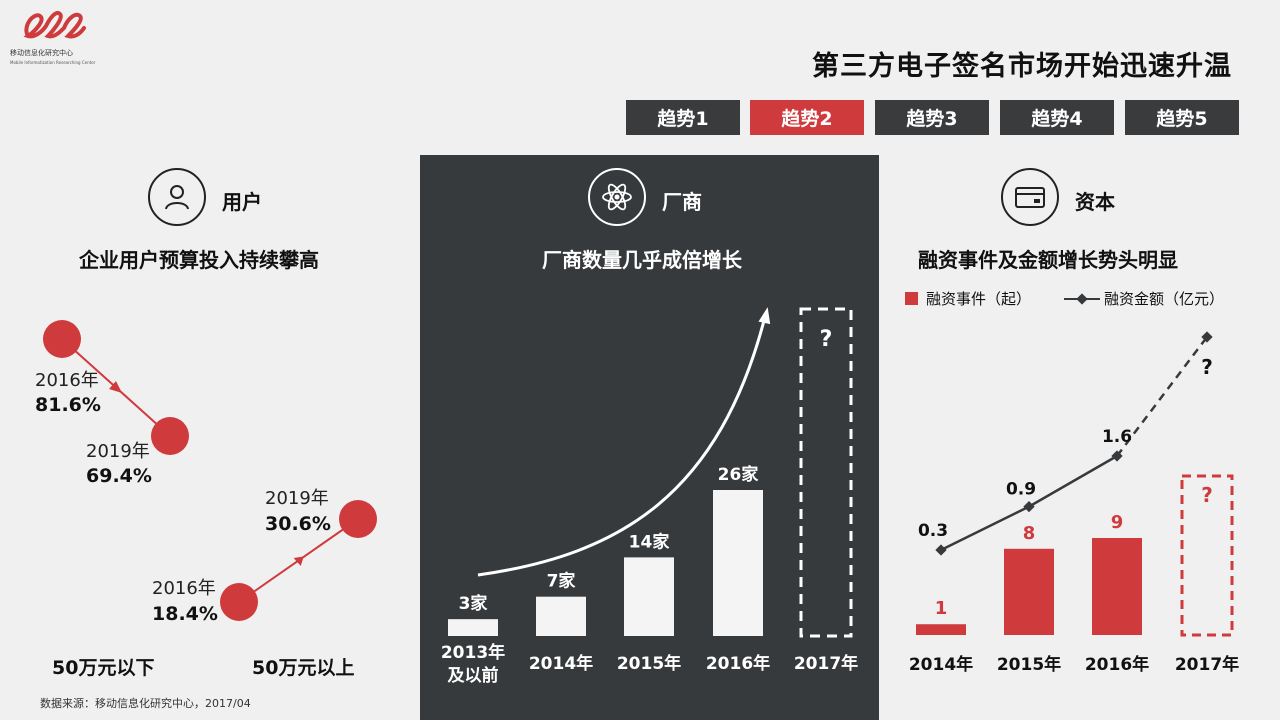 The width and height of the screenshot is (1280, 720). Describe the element at coordinates (242, 202) in the screenshot. I see `users-label: 用户` at that location.